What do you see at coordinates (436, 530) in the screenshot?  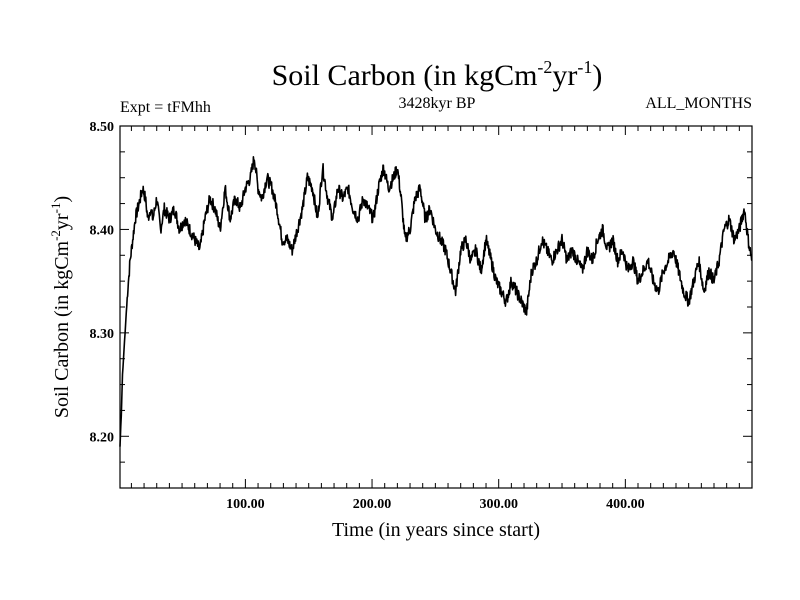 I see `x-axis-title: Time (in years since start)` at bounding box center [436, 530].